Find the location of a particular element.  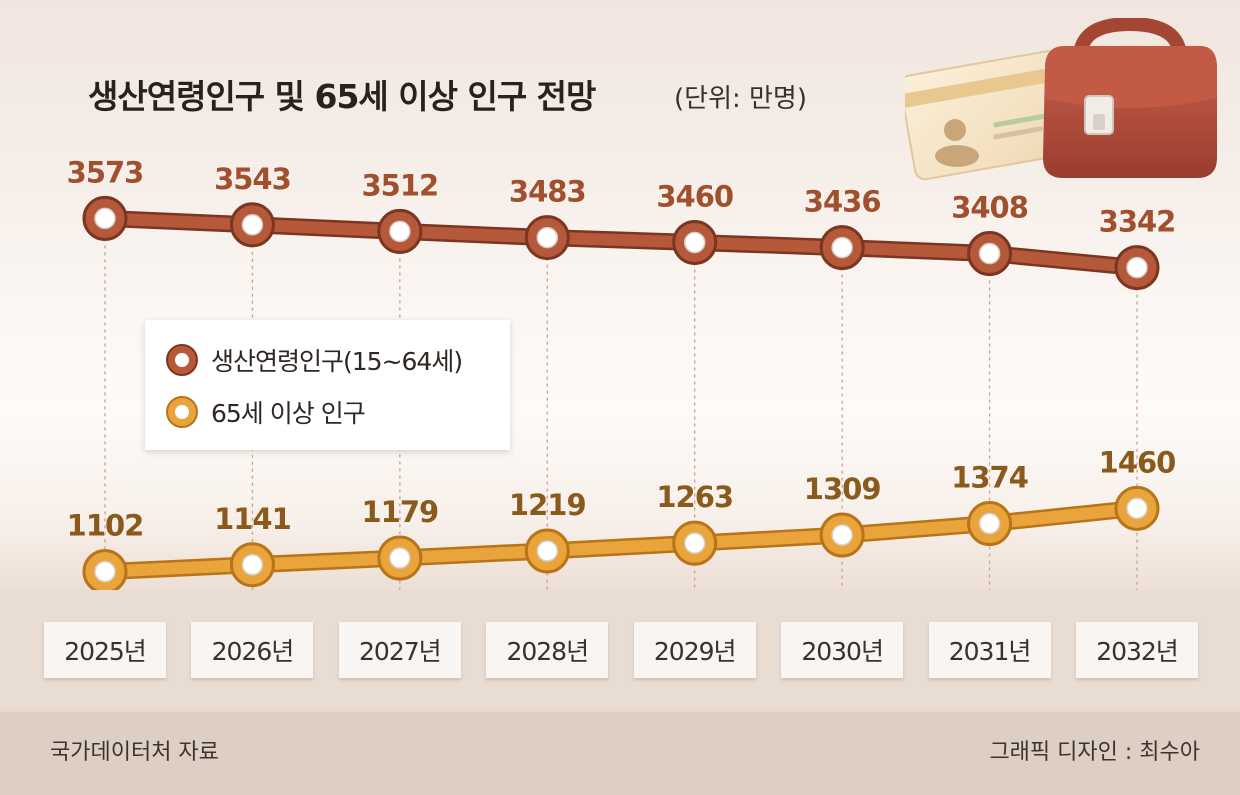

data-label: 3436 is located at coordinates (842, 202).